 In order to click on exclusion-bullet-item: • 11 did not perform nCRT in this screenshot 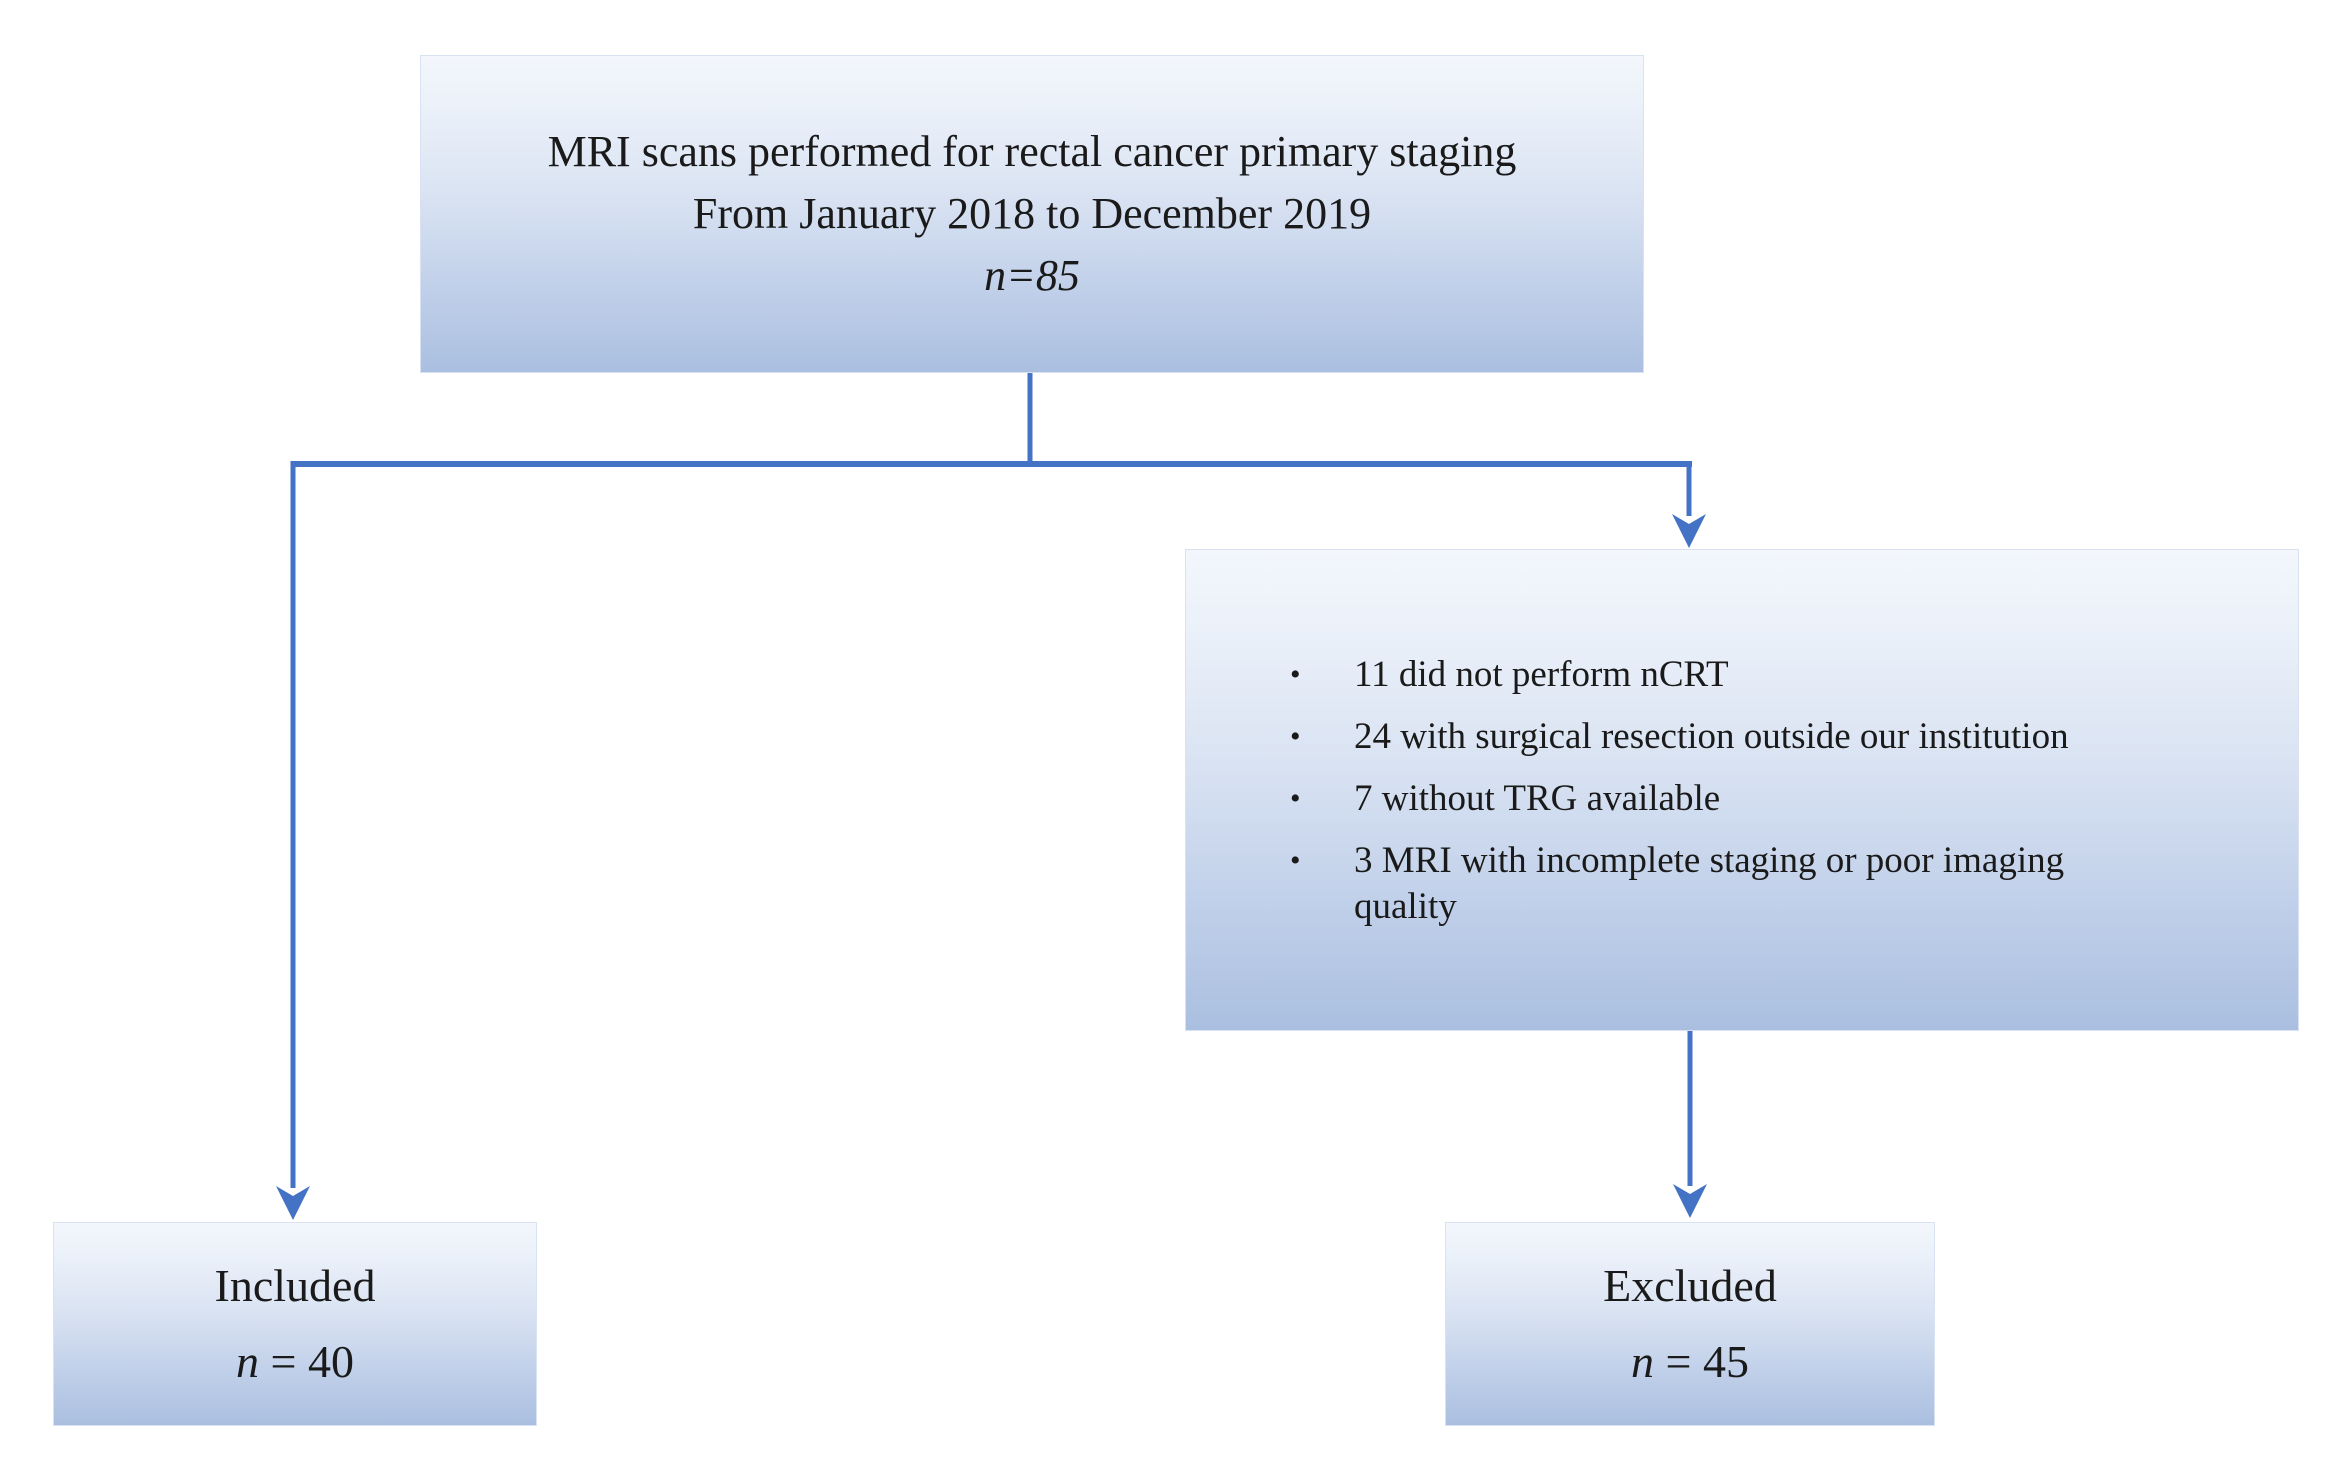, I will do `click(1774, 675)`.